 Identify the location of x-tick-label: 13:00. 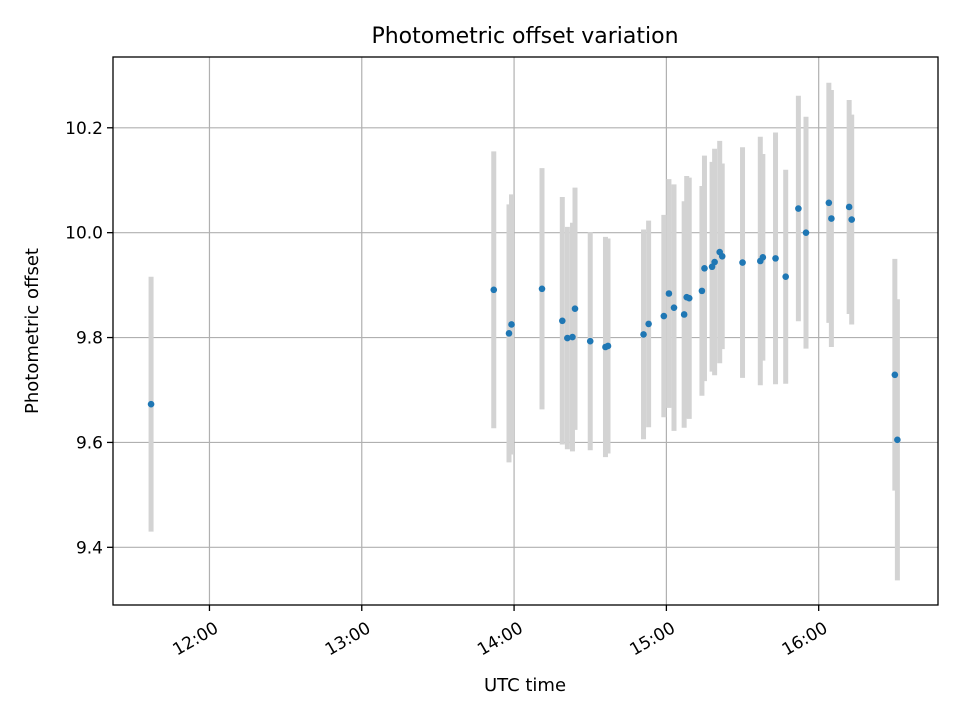
(348, 639).